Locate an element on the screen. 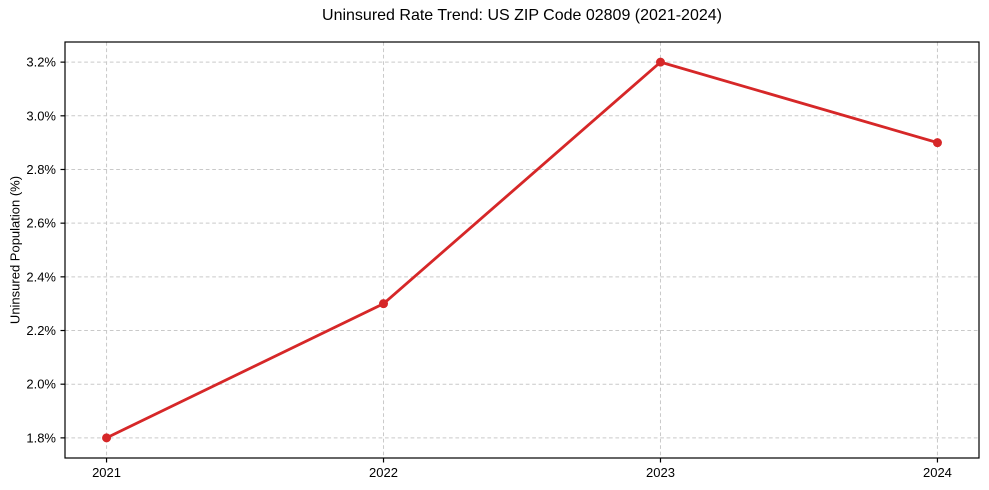  x-tick-label: 2022 is located at coordinates (383, 472).